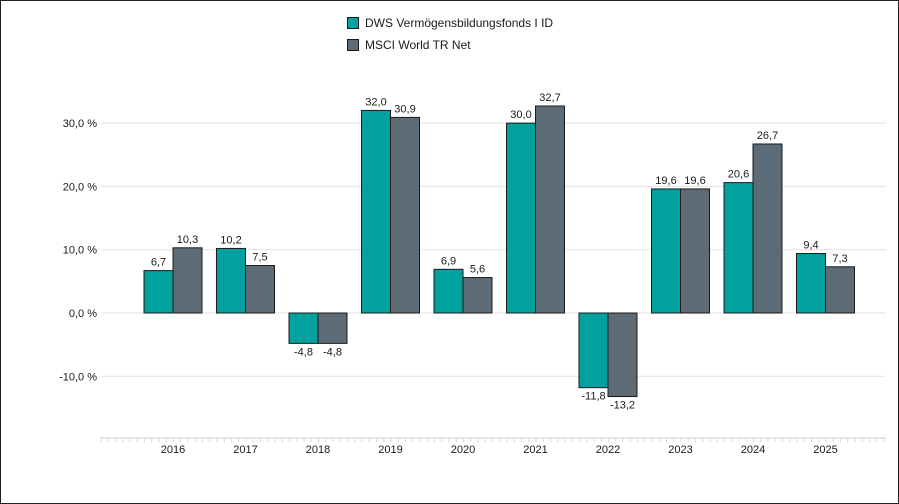 Image resolution: width=899 pixels, height=504 pixels. I want to click on data-label: -11,8, so click(593, 397).